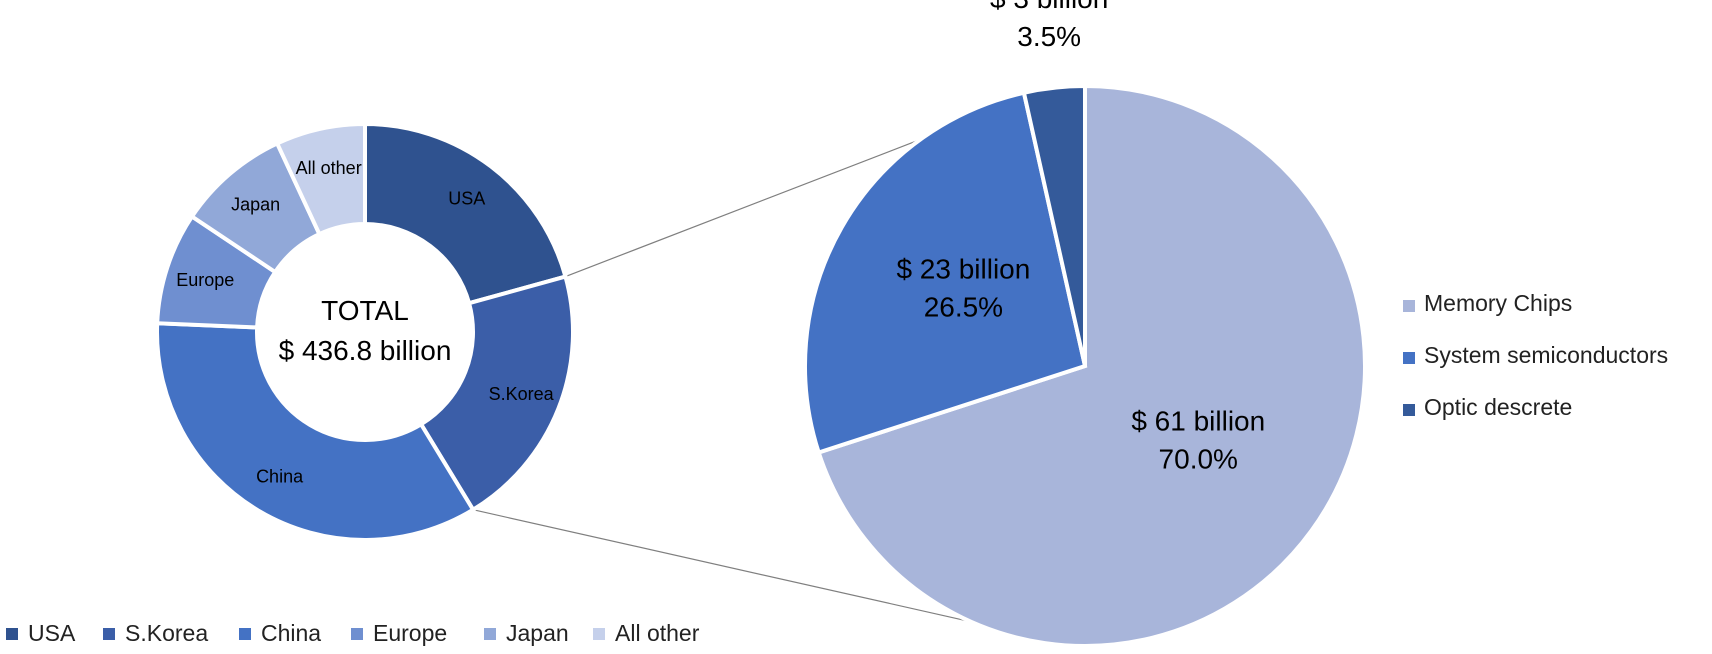 This screenshot has height=654, width=1712. Describe the element at coordinates (329, 168) in the screenshot. I see `donut-slice-label-all-other: All other` at that location.